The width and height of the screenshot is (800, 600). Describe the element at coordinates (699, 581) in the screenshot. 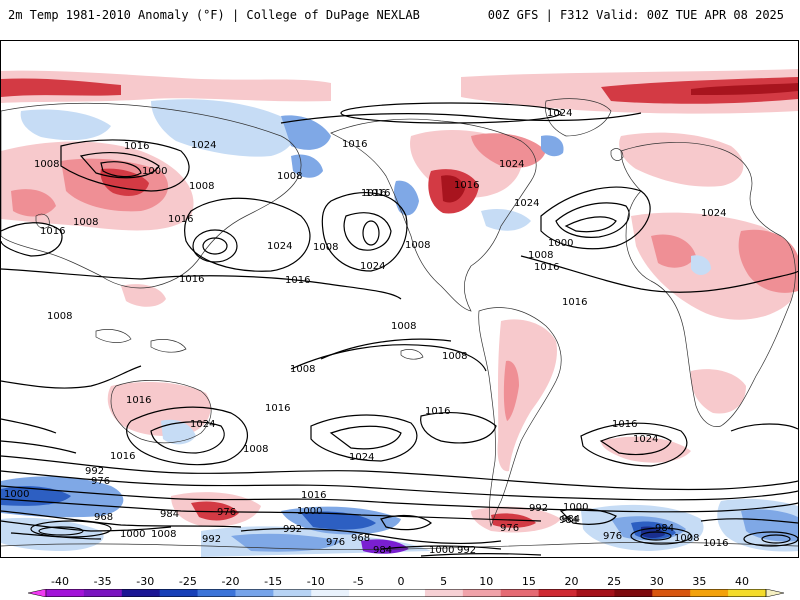

I see `colorbar-tick-label: 35` at that location.